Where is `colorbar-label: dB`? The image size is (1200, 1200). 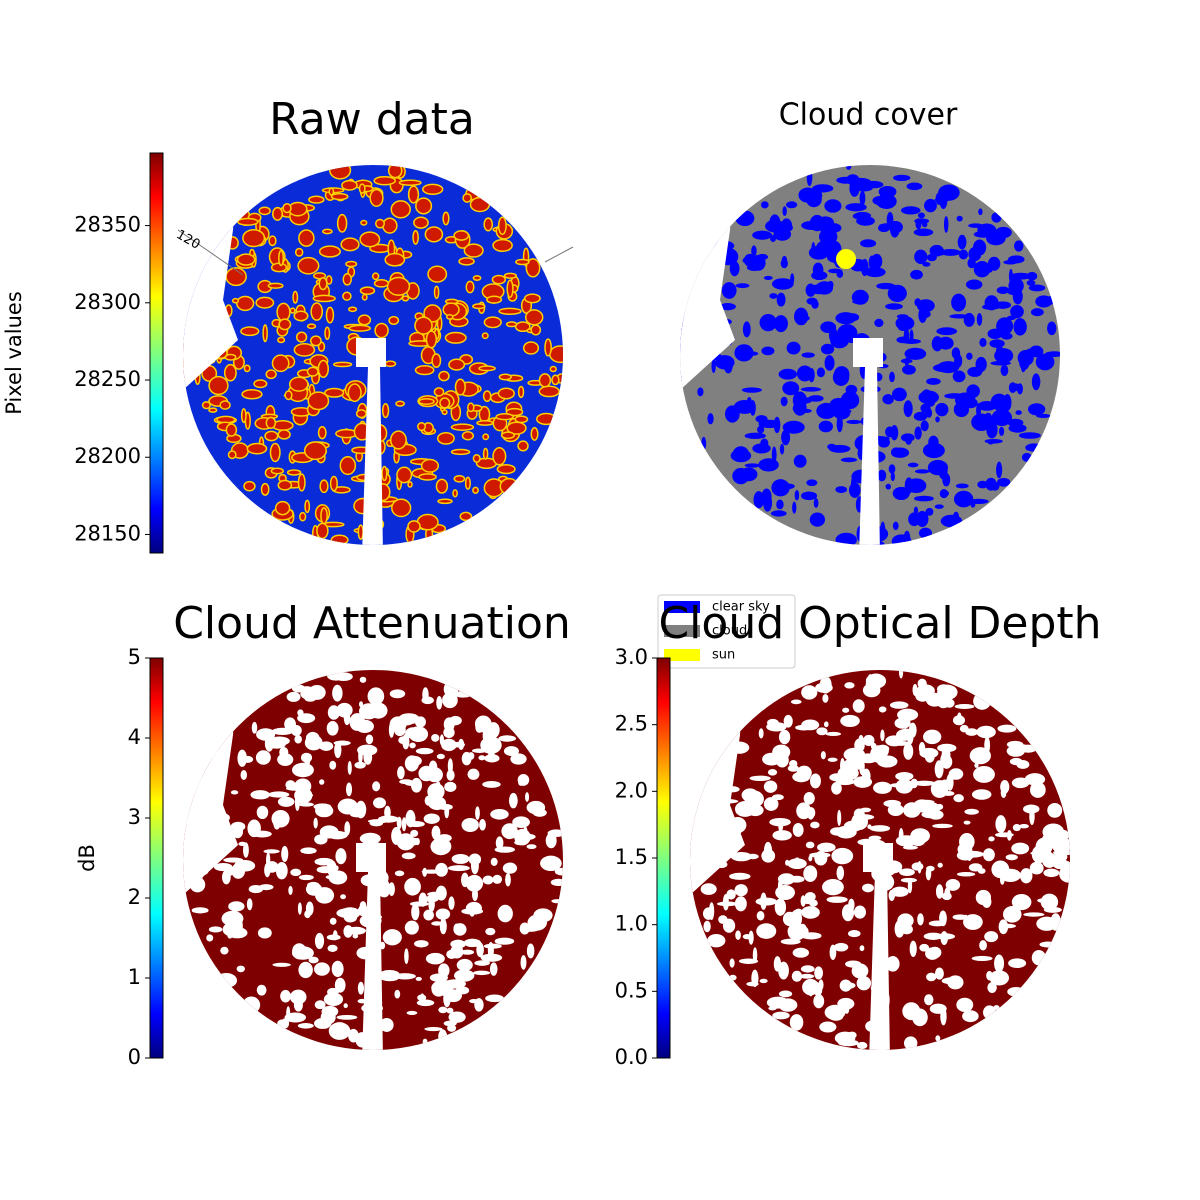 colorbar-label: dB is located at coordinates (87, 858).